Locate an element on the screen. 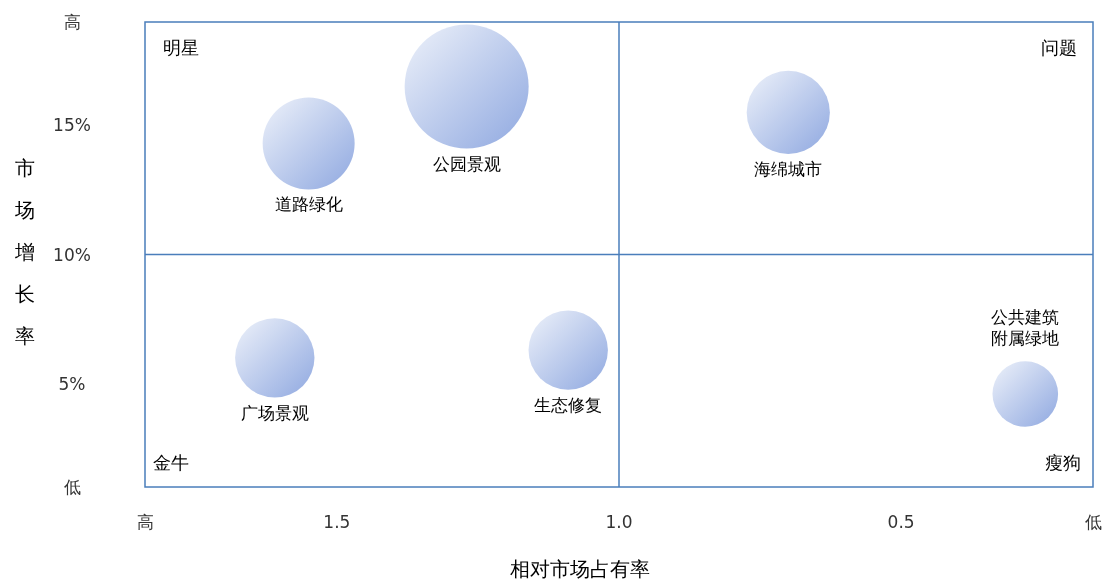  annotation: 金牛 is located at coordinates (171, 462).